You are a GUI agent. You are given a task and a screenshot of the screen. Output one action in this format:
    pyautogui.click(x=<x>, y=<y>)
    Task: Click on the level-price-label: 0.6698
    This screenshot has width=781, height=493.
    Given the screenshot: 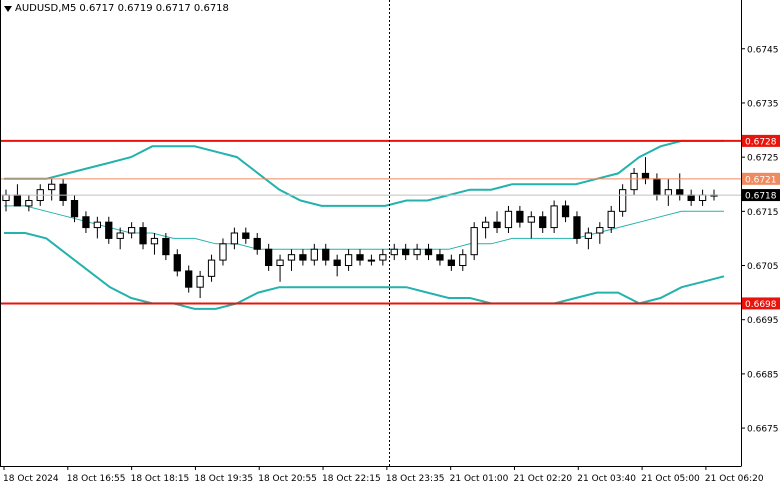 What is the action you would take?
    pyautogui.click(x=761, y=305)
    